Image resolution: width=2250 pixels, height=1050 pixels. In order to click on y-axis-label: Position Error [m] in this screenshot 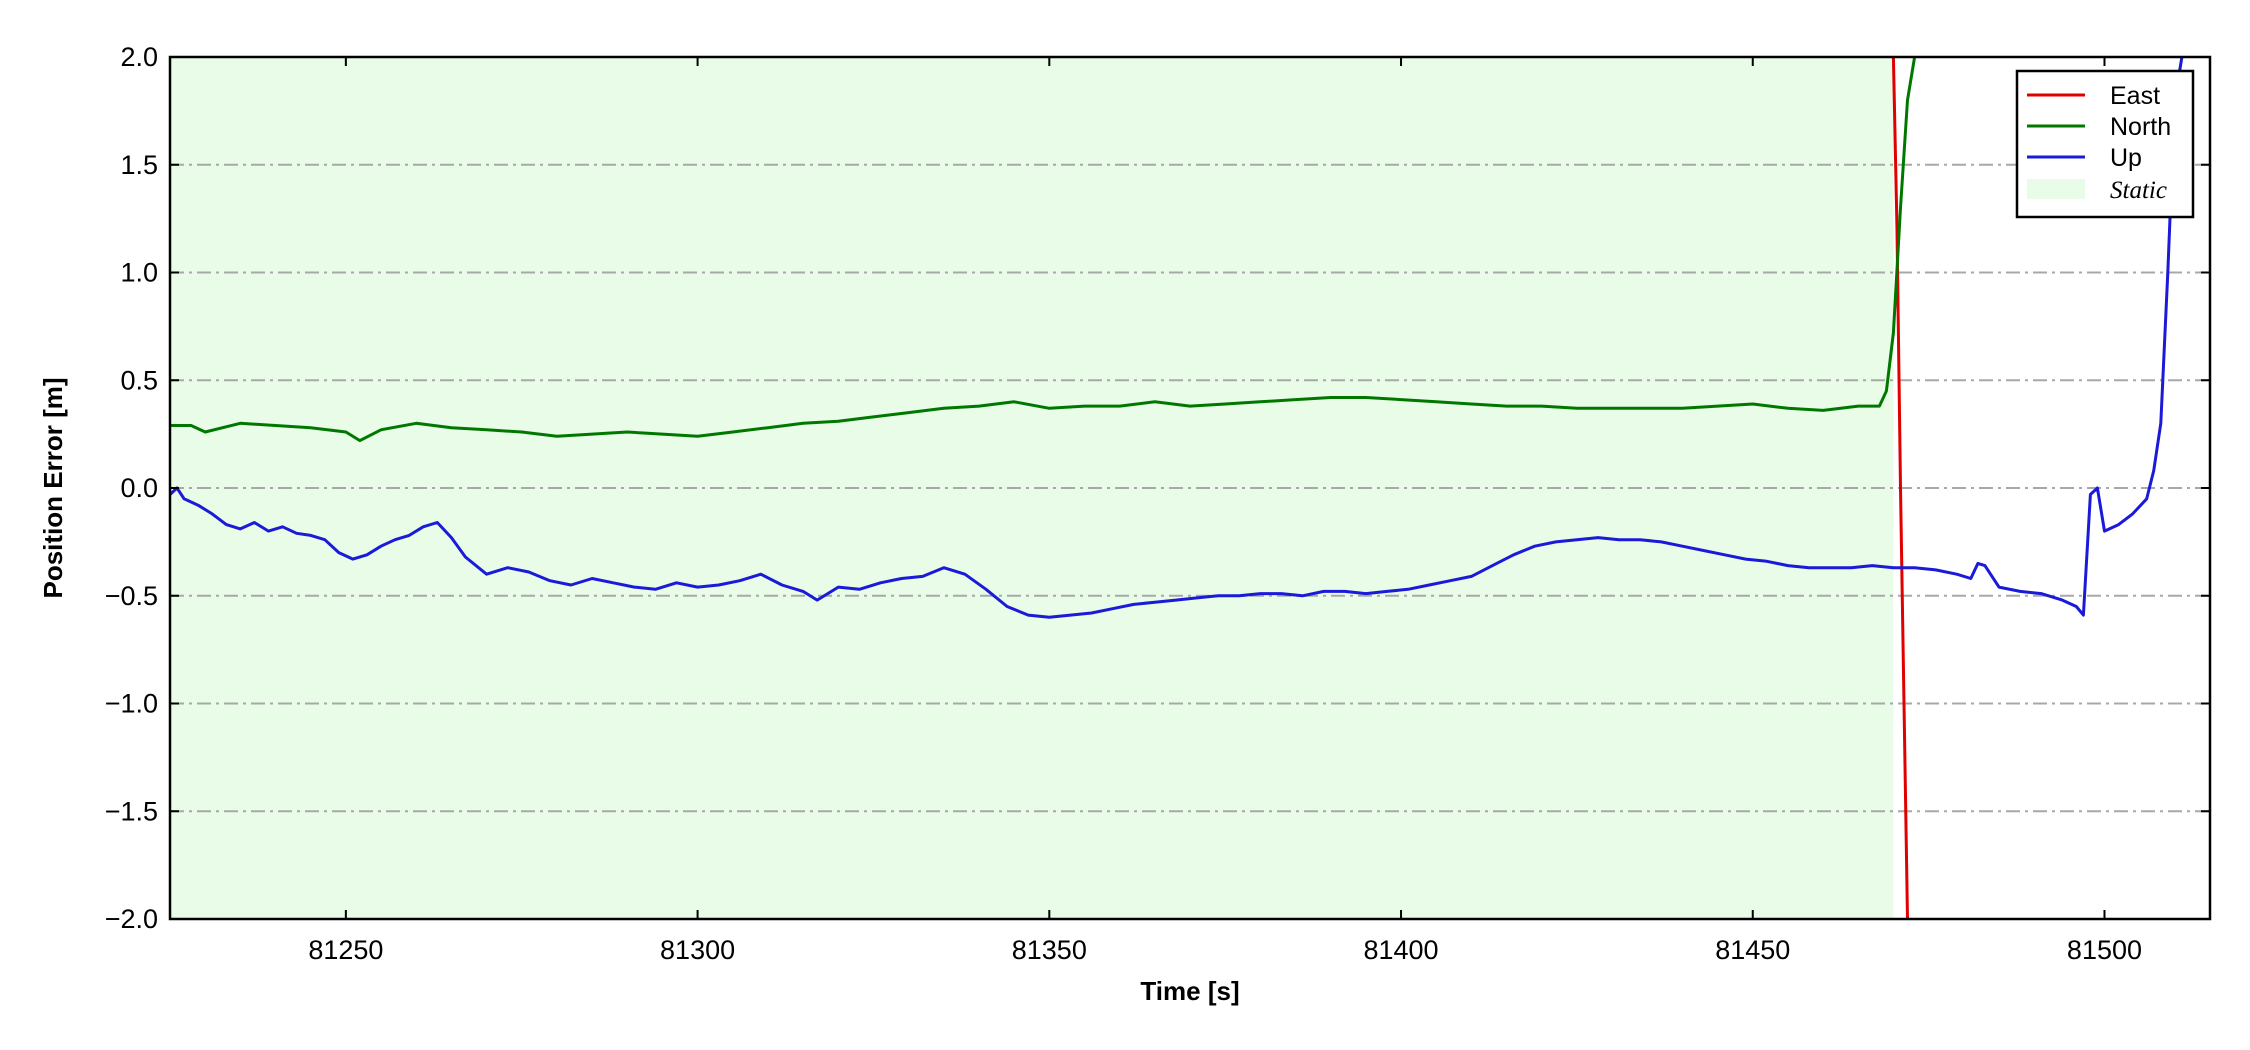, I will do `click(53, 487)`.